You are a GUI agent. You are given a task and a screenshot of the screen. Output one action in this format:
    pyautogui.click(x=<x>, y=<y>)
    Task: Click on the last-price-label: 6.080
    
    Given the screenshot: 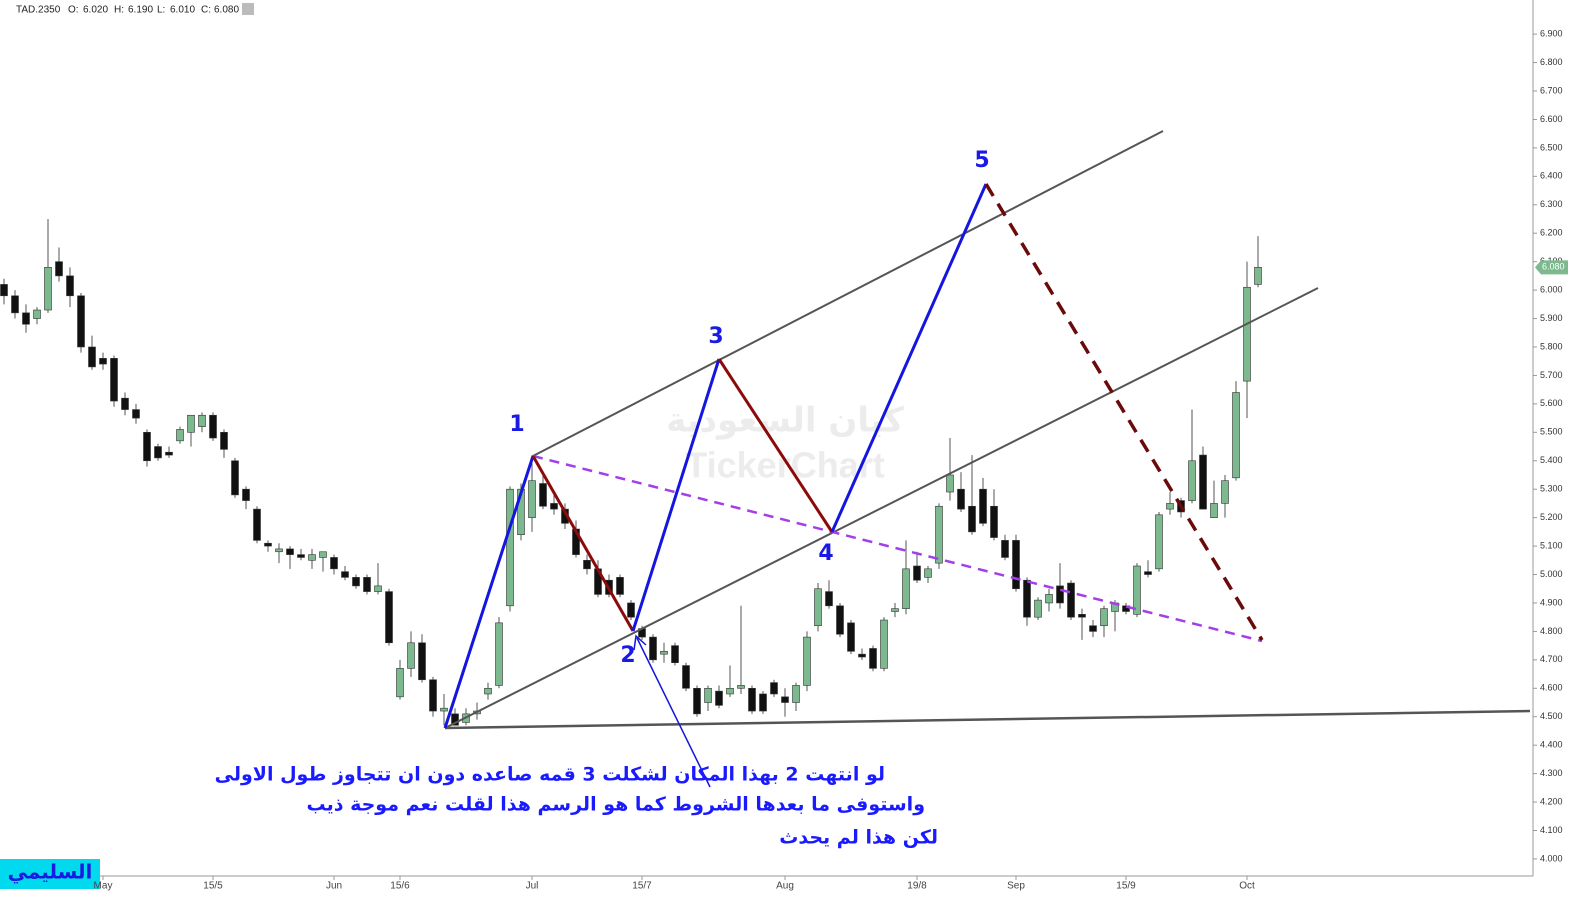 What is the action you would take?
    pyautogui.click(x=1553, y=267)
    